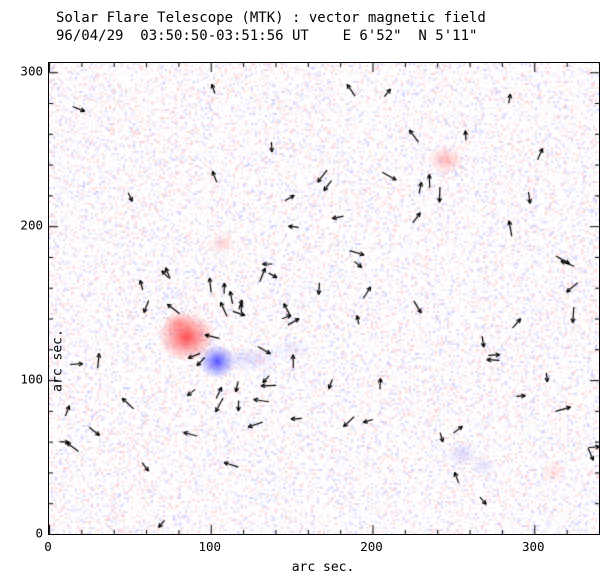 The width and height of the screenshot is (612, 585). Describe the element at coordinates (371, 546) in the screenshot. I see `x-tick-label: 200` at that location.